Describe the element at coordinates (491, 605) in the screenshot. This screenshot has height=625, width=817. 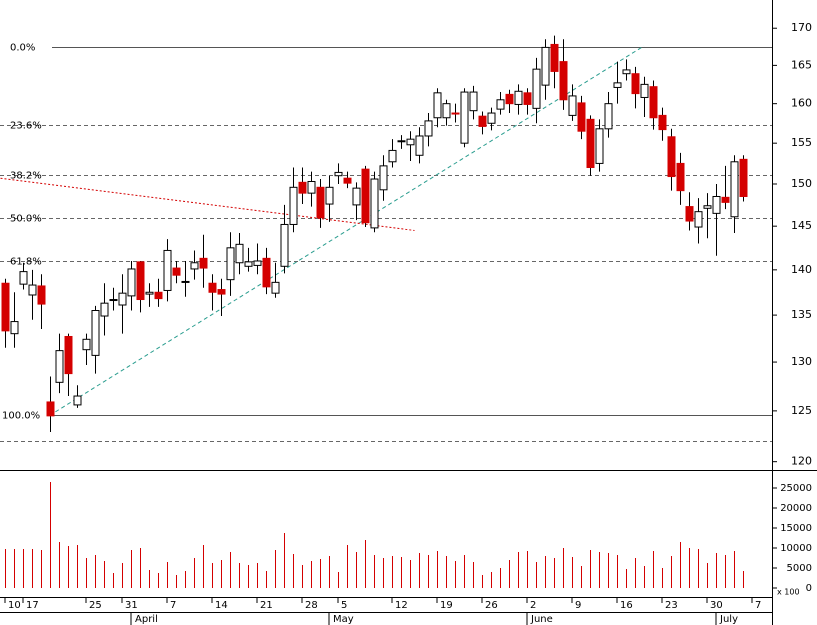
I see `x-tick-label: 26` at that location.